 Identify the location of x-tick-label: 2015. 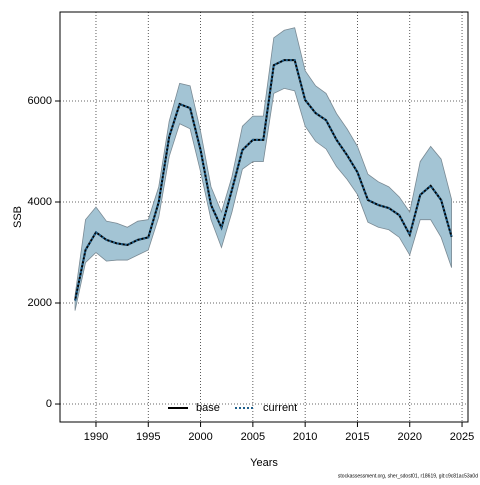
(357, 437).